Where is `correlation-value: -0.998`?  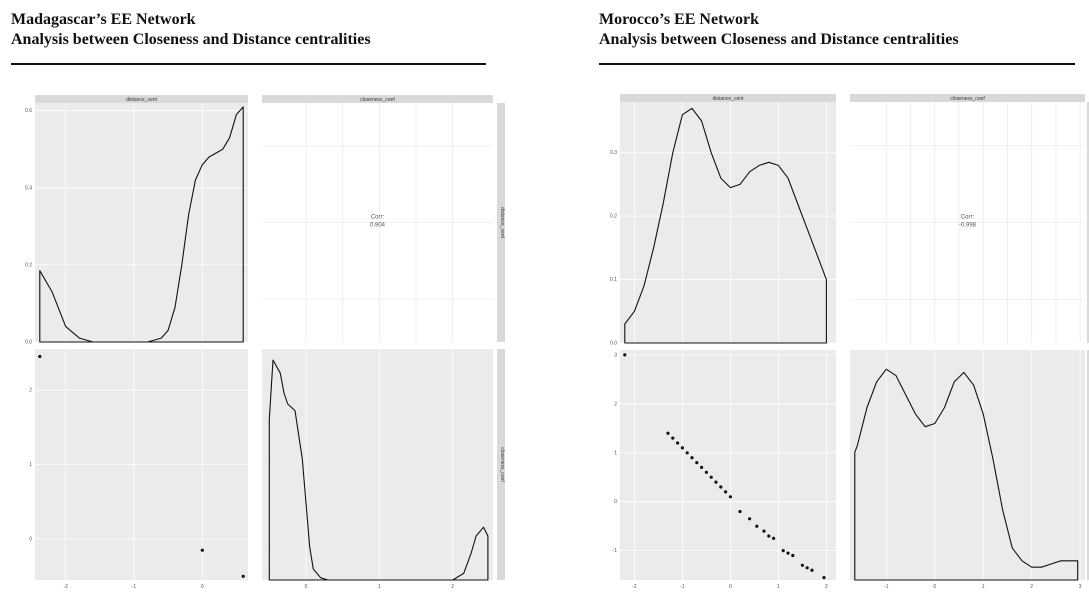 correlation-value: -0.998 is located at coordinates (968, 226).